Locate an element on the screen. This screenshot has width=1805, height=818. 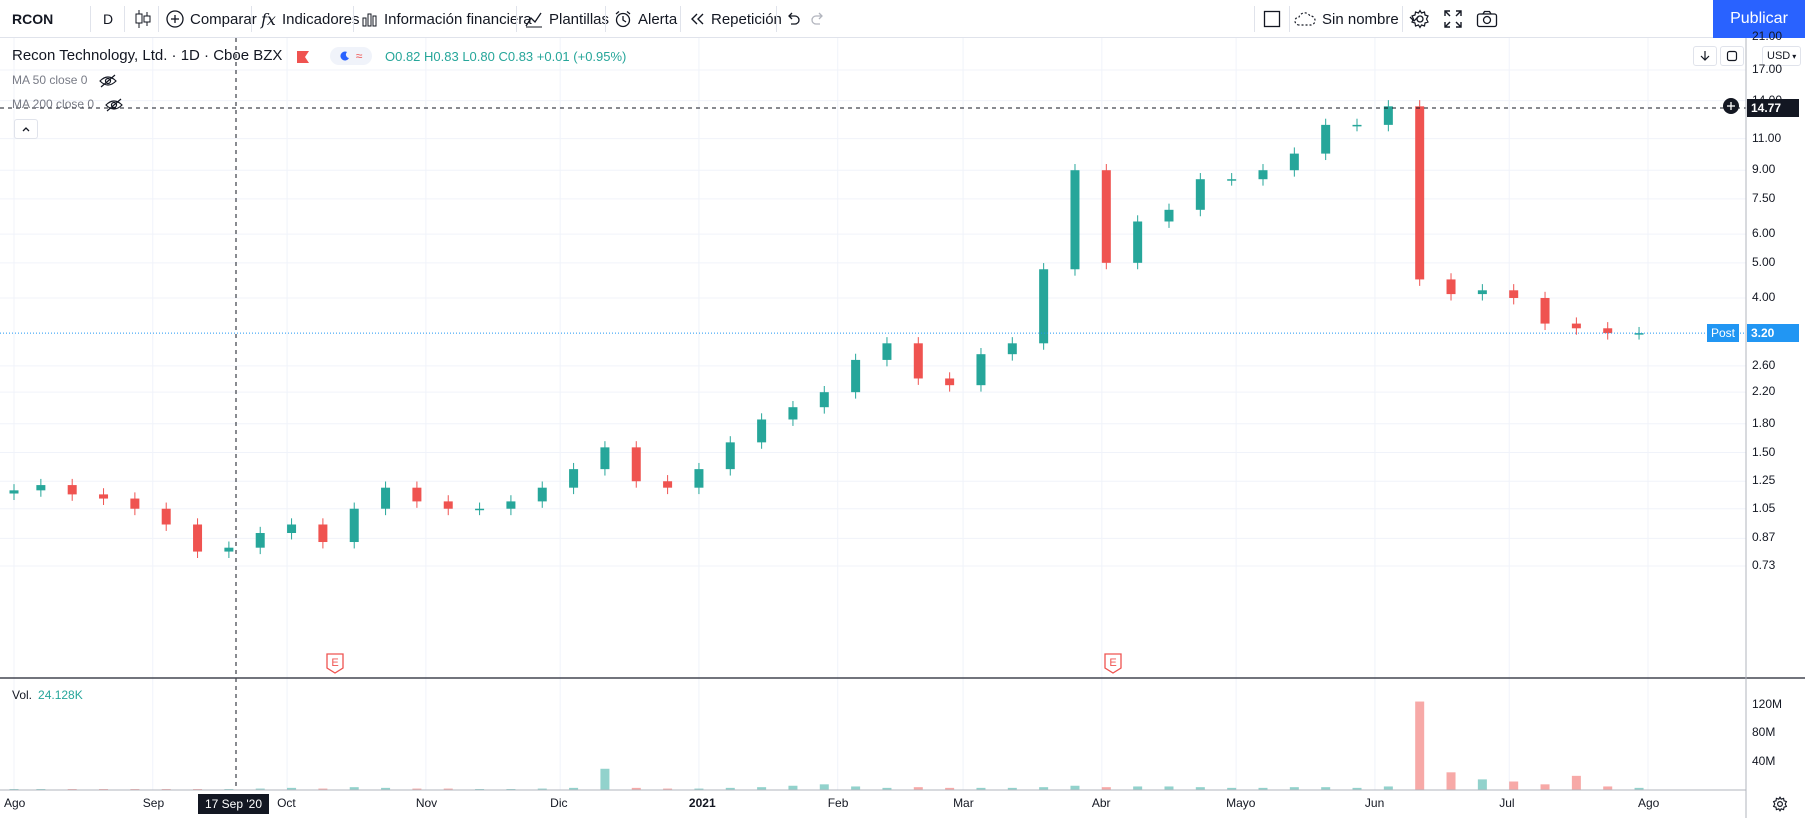
gear-icon is located at coordinates (1420, 19).